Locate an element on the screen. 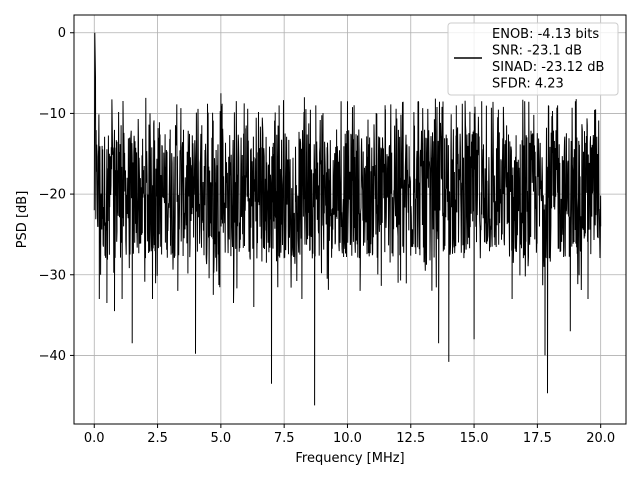 The width and height of the screenshot is (640, 480). y-tick-label: −30 is located at coordinates (52, 275).